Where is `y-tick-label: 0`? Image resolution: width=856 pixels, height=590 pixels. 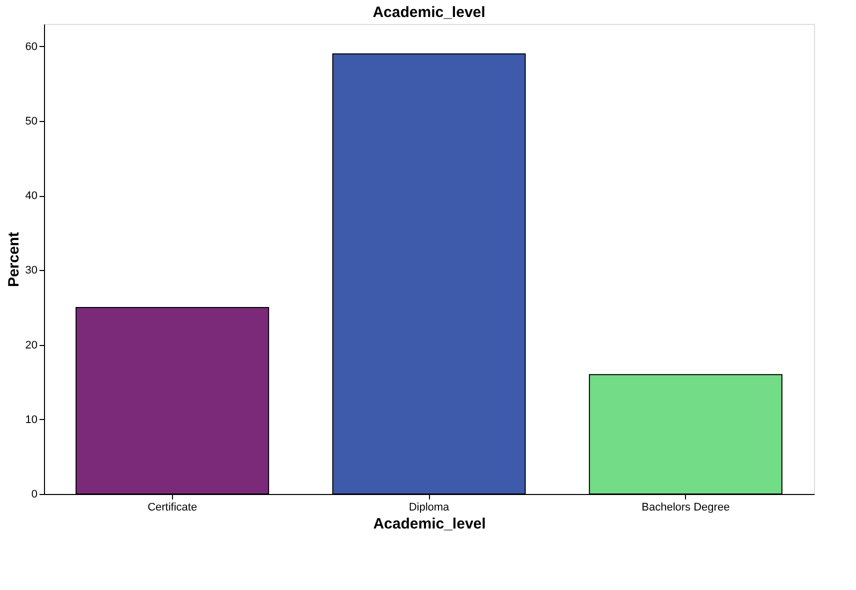
y-tick-label: 0 is located at coordinates (34, 494).